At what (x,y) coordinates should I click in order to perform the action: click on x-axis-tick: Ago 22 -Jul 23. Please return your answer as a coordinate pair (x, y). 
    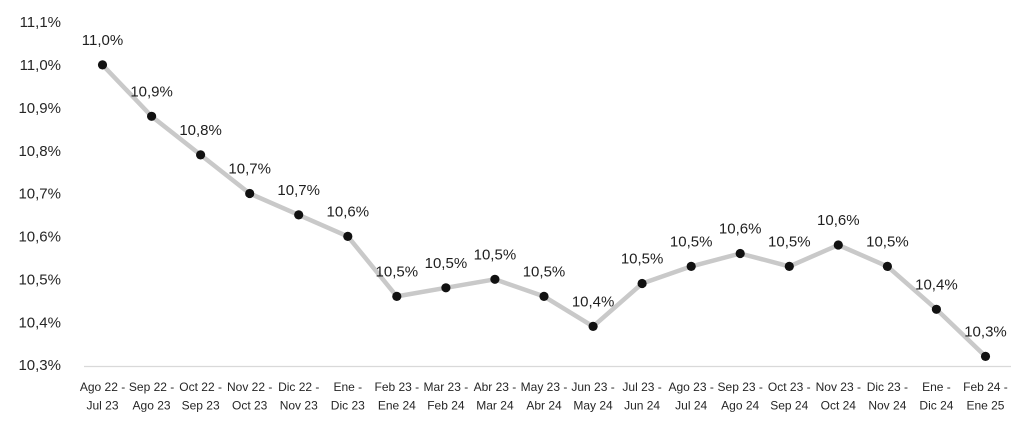
    Looking at the image, I should click on (102, 396).